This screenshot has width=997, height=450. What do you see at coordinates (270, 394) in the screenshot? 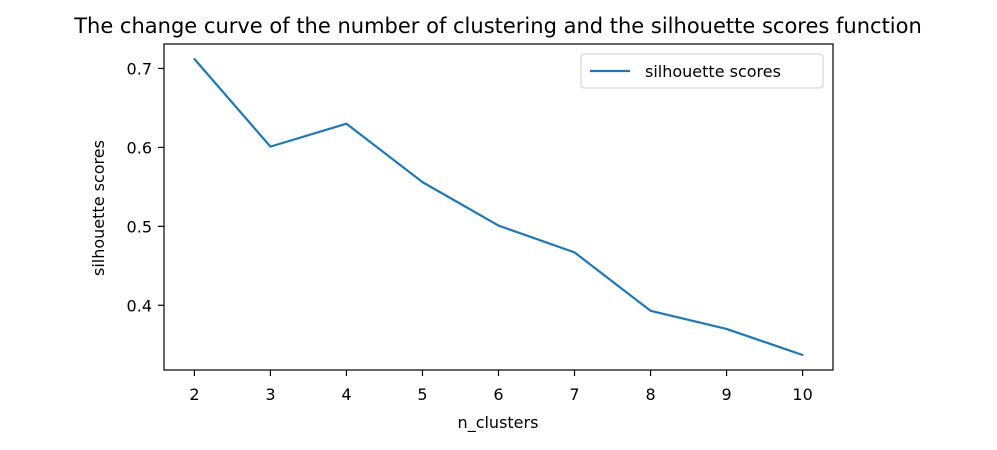
I see `x-tick-label: 3` at bounding box center [270, 394].